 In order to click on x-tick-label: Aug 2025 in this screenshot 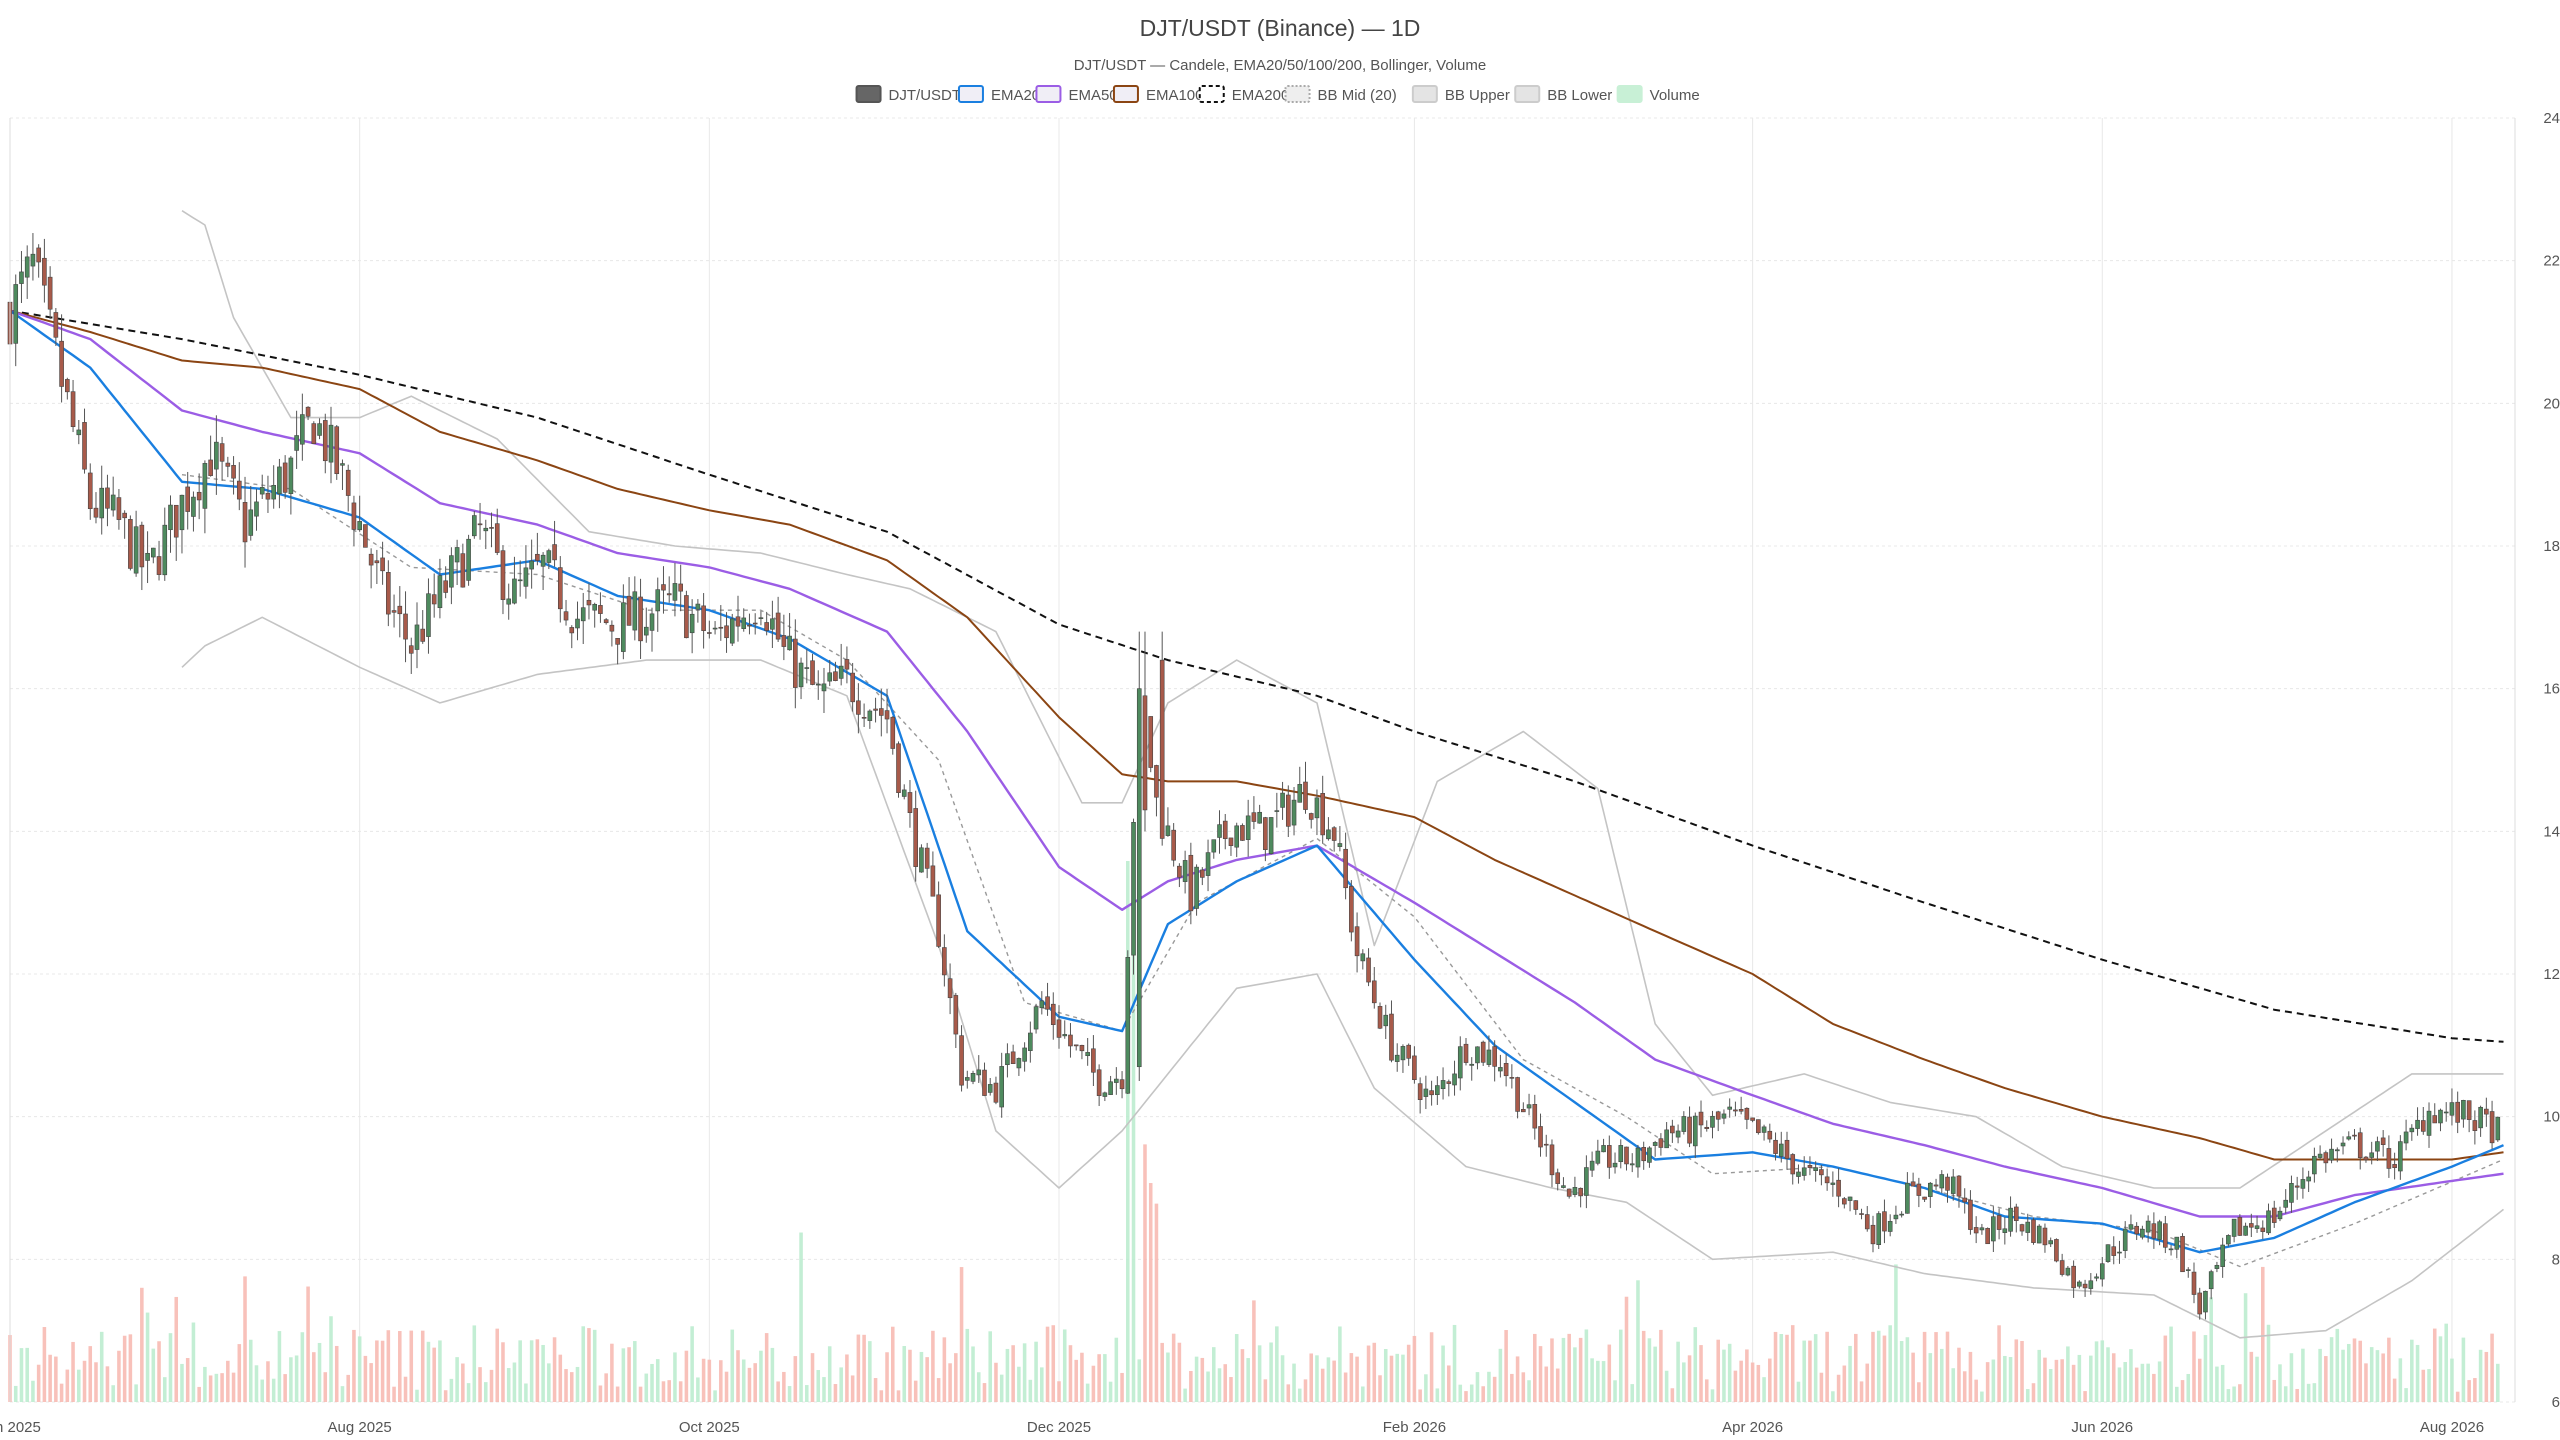, I will do `click(360, 1427)`.